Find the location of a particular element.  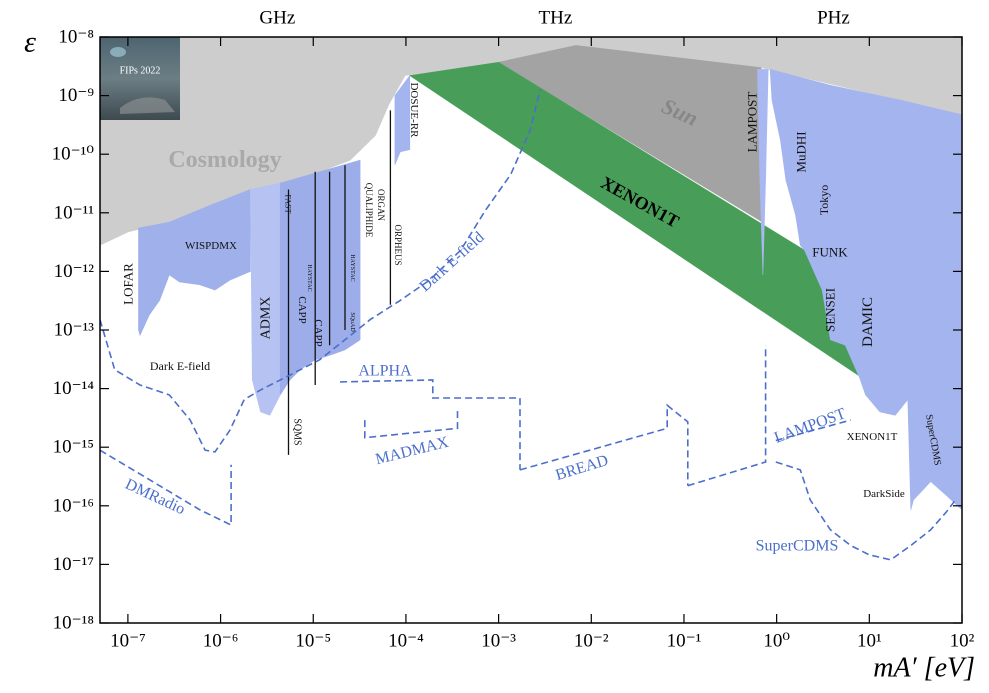

x-tick-label: 10⁻⁷ is located at coordinates (128, 641).